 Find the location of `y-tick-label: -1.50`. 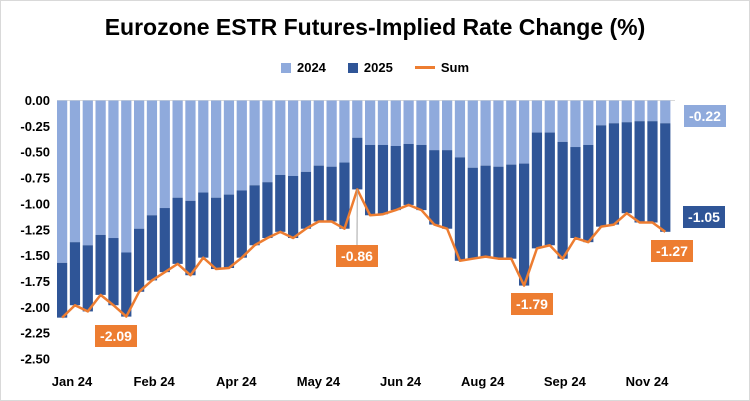

y-tick-label: -1.50 is located at coordinates (35, 255).